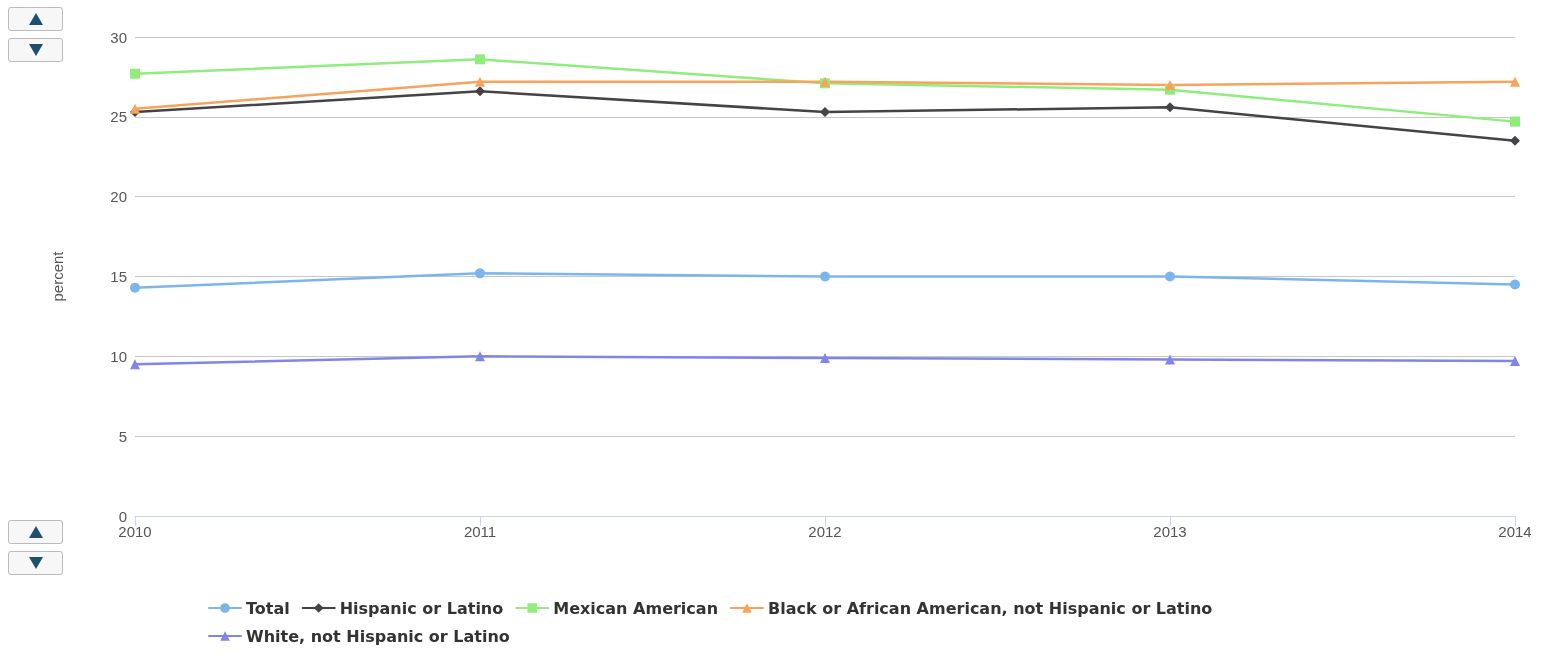 The width and height of the screenshot is (1547, 654). What do you see at coordinates (1515, 531) in the screenshot?
I see `x-tick-label: 2014` at bounding box center [1515, 531].